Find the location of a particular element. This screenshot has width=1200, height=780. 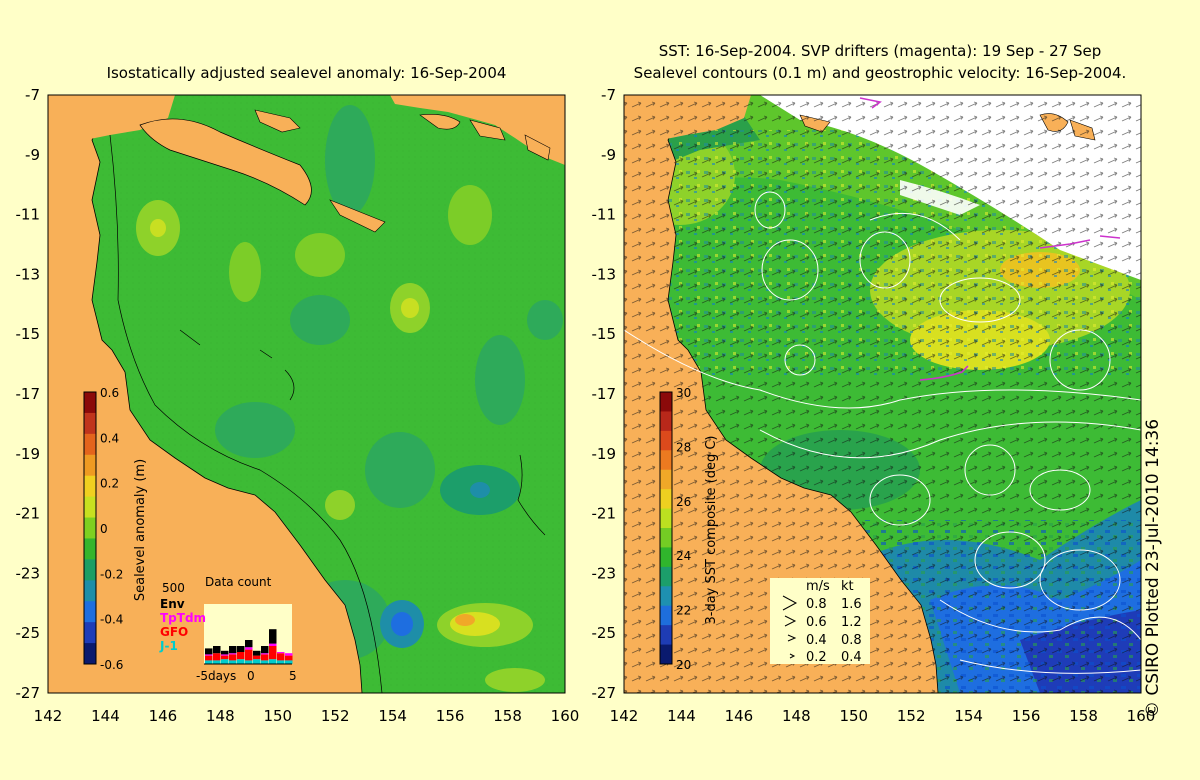

legend-j1: J-1 is located at coordinates (168, 646).